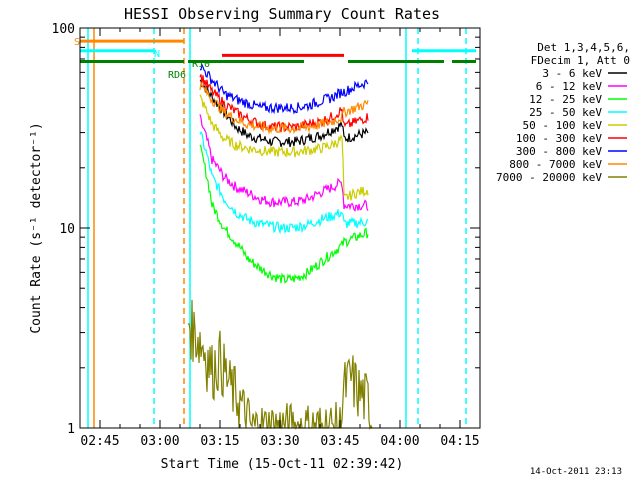 The height and width of the screenshot is (480, 640). Describe the element at coordinates (67, 229) in the screenshot. I see `y-tick-label: 10` at that location.